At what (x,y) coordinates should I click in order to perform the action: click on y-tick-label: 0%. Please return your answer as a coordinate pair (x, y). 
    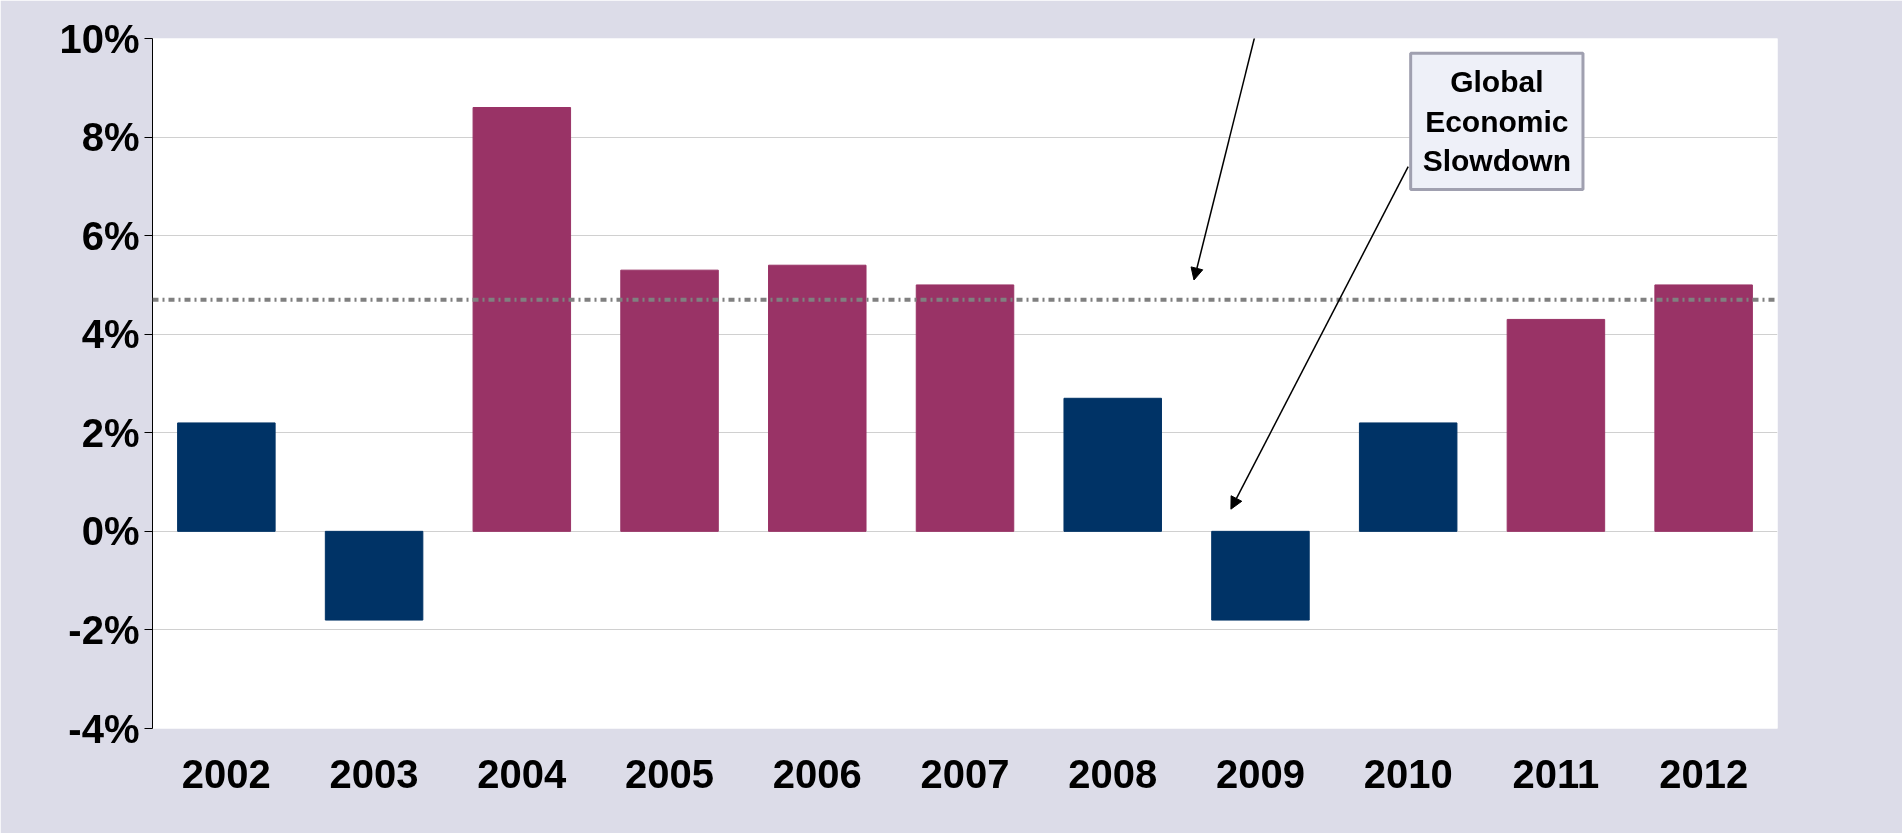
    Looking at the image, I should click on (110, 531).